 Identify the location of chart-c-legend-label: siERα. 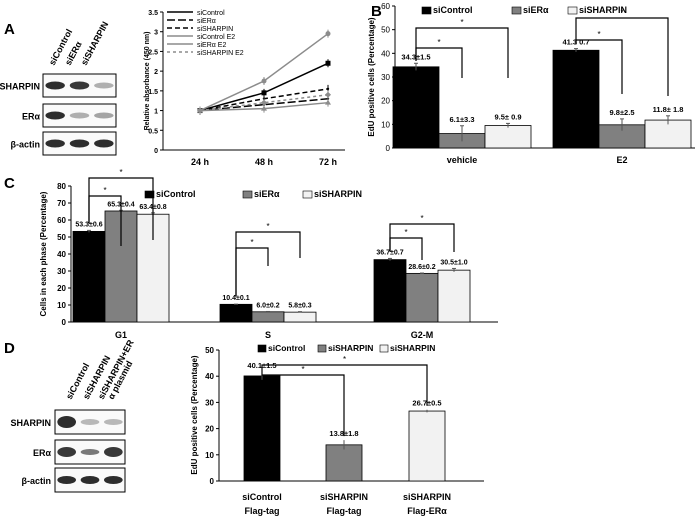
(267, 194).